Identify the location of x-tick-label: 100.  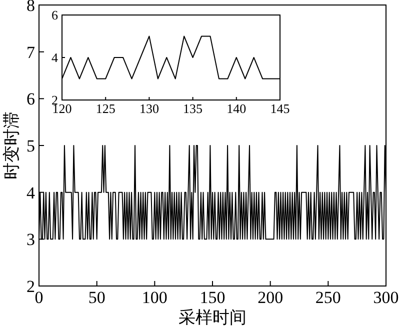
(155, 297).